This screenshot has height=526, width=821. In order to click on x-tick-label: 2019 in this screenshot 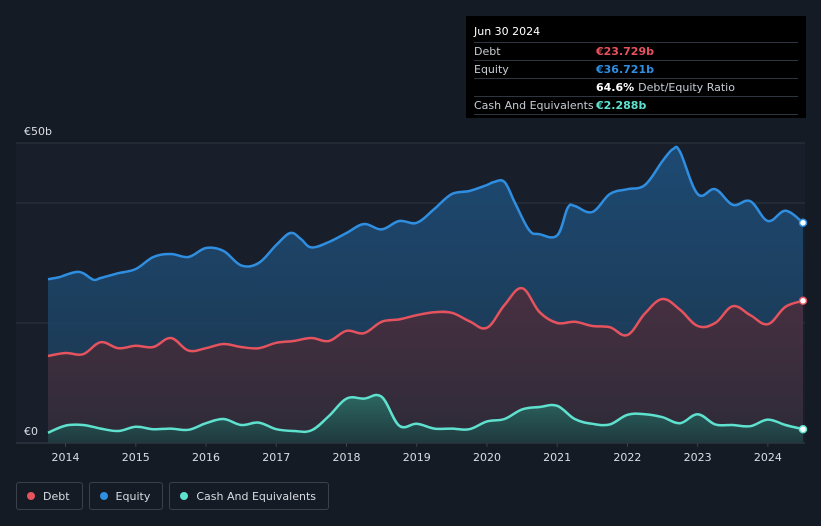, I will do `click(417, 457)`.